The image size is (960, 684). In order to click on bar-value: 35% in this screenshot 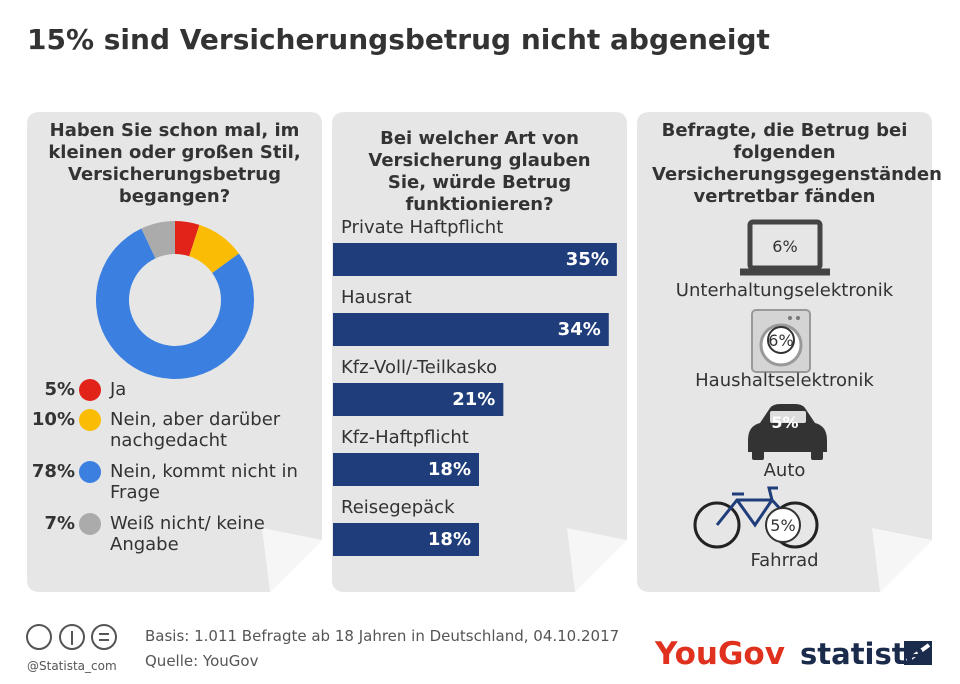, I will do `click(587, 259)`.